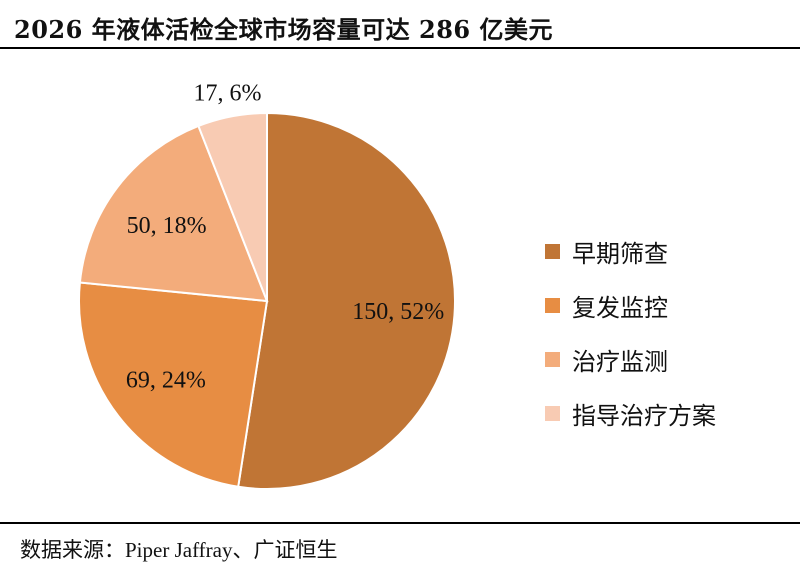  I want to click on legend-item-4: 指导治疗方案, so click(630, 413).